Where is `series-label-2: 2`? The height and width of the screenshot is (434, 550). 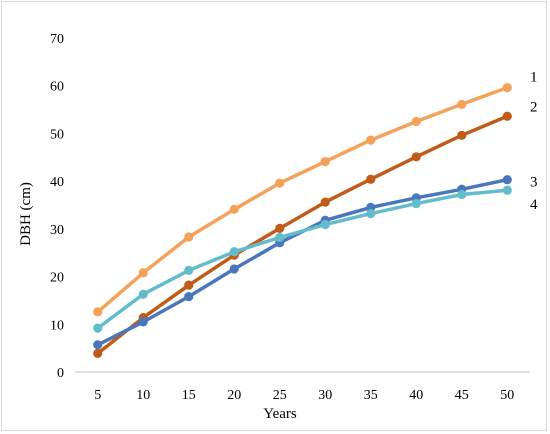 series-label-2: 2 is located at coordinates (534, 107).